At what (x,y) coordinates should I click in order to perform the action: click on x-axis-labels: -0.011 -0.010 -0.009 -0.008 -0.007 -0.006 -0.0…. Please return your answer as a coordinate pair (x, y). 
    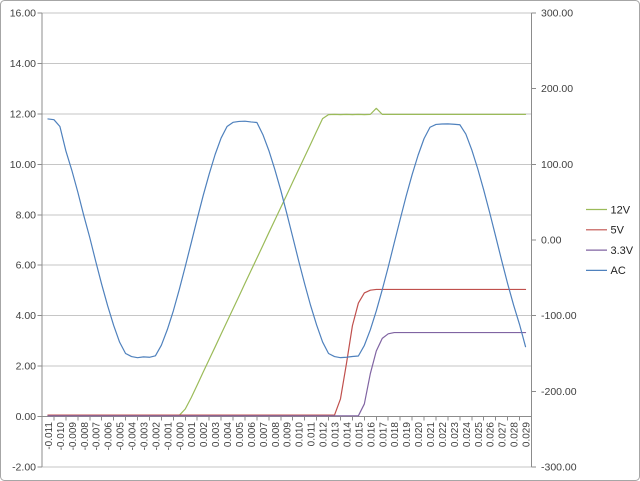
    Looking at the image, I should click on (288, 436).